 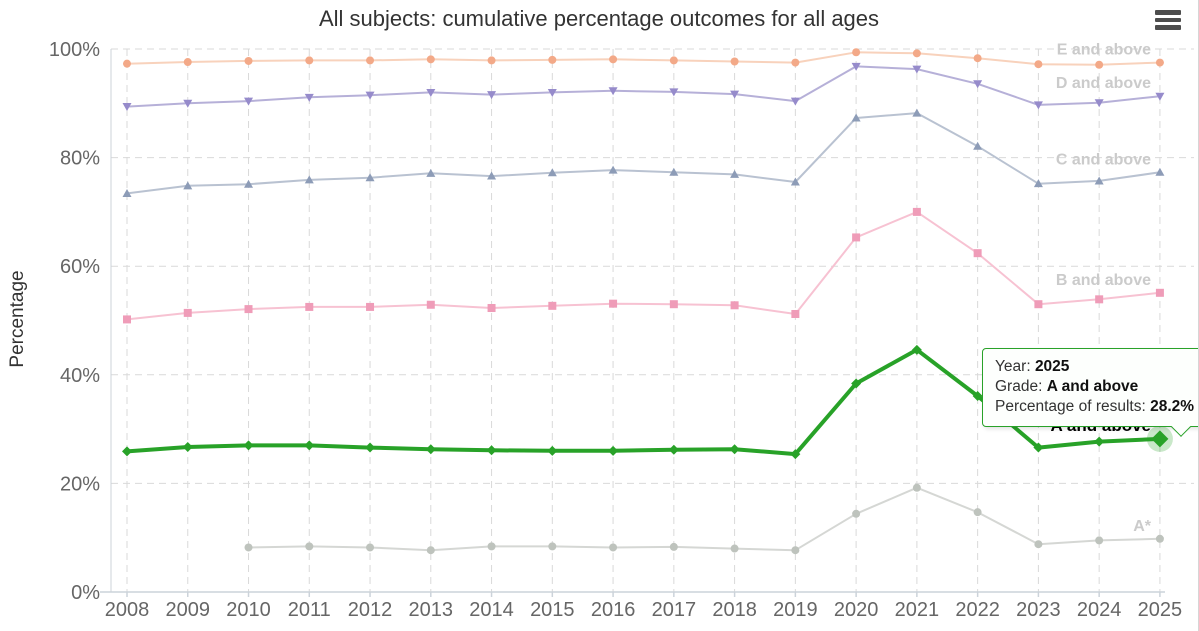 I want to click on tooltip-percentage-value: 28.2%, so click(x=1172, y=406).